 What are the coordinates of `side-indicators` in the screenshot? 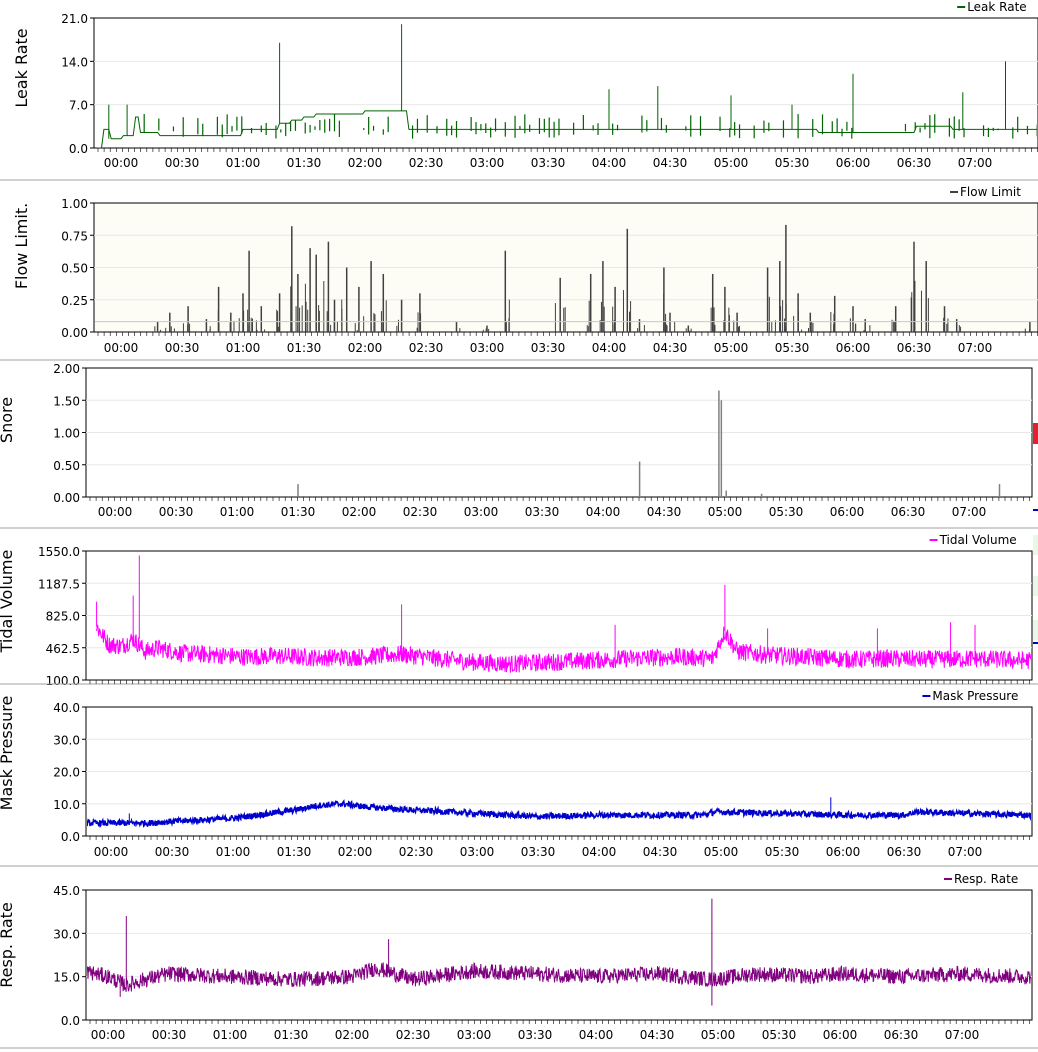 It's located at (1035, 533).